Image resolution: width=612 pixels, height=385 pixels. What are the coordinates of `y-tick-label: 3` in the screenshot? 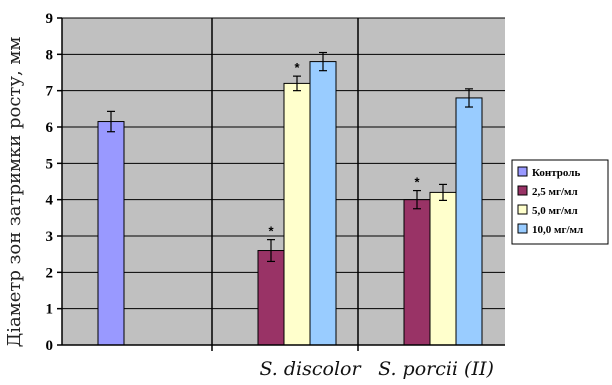 It's located at (50, 237).